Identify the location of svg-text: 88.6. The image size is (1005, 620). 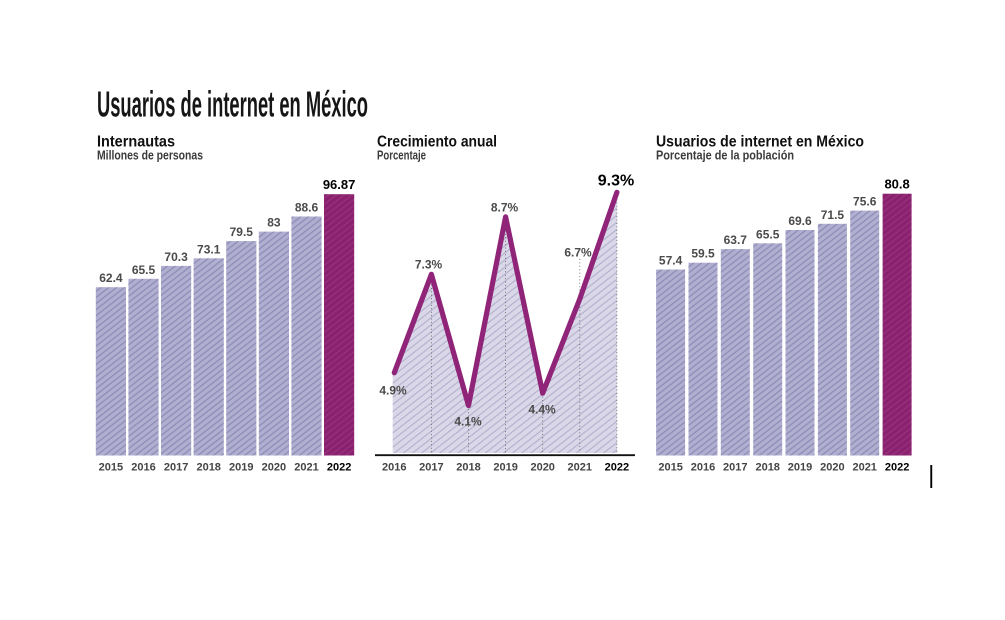
(307, 208).